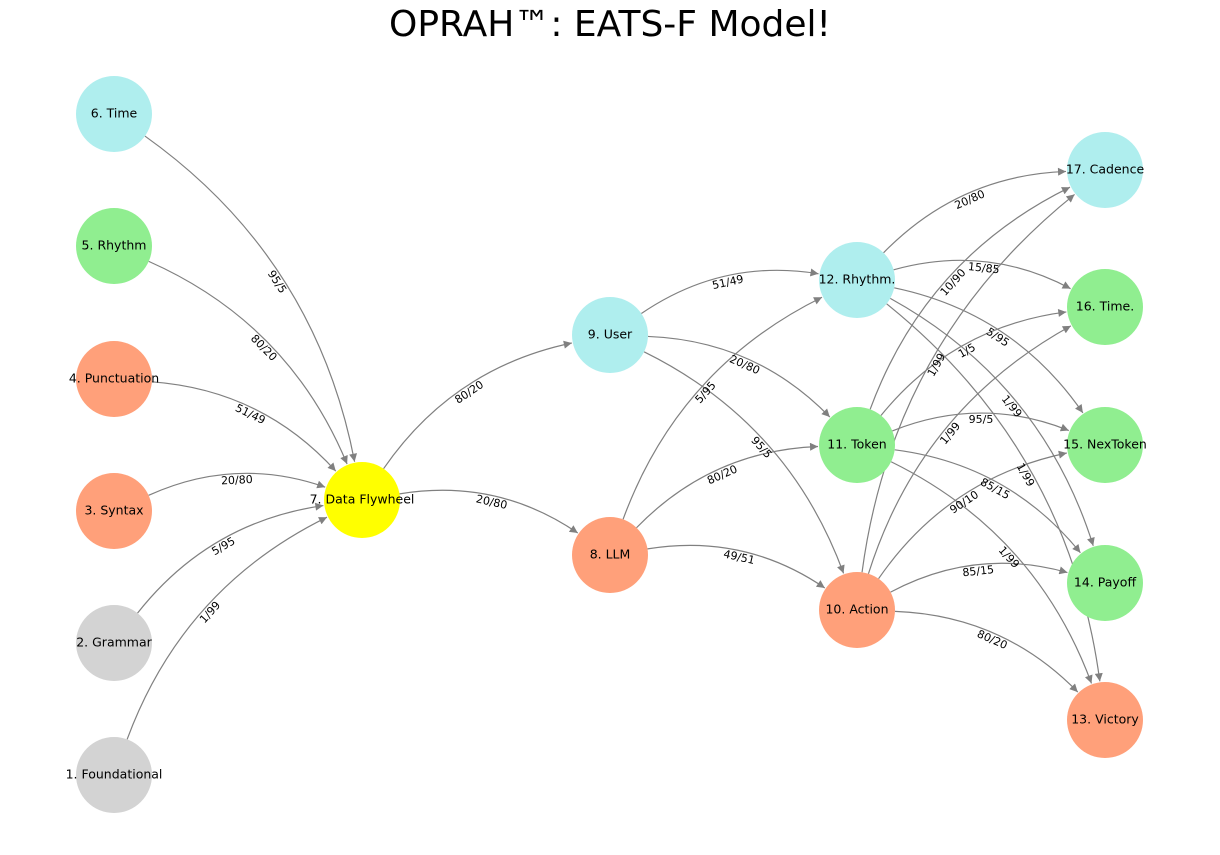 The image size is (1220, 855). Describe the element at coordinates (739, 558) in the screenshot. I see `edge-label-8-10: 49/51` at that location.